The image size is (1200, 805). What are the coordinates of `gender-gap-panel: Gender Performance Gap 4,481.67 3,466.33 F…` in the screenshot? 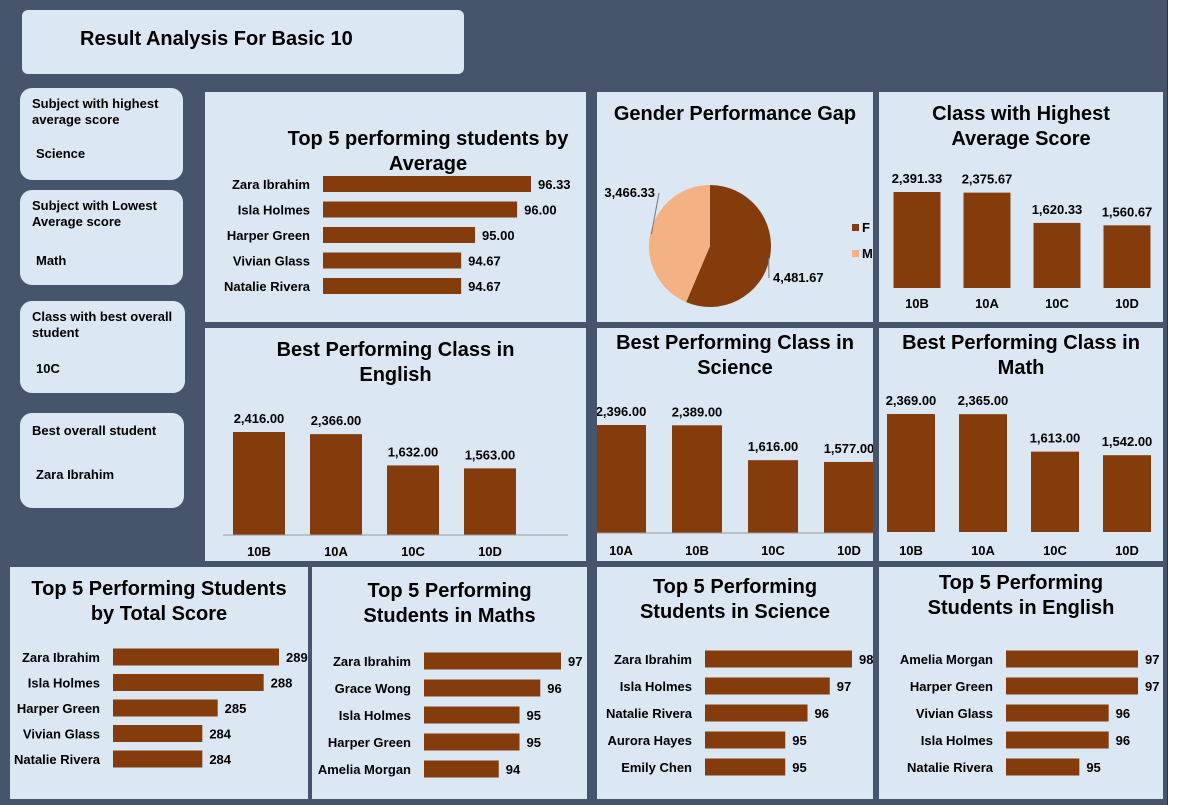 It's located at (735, 207).